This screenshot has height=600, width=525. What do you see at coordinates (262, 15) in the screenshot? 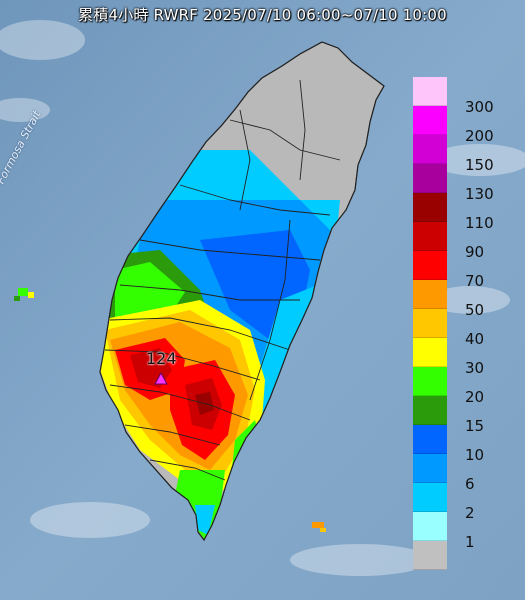
I see `map-title: 累積4小時 RWRF 2025/07/10 06:00~07/10 10:00` at bounding box center [262, 15].